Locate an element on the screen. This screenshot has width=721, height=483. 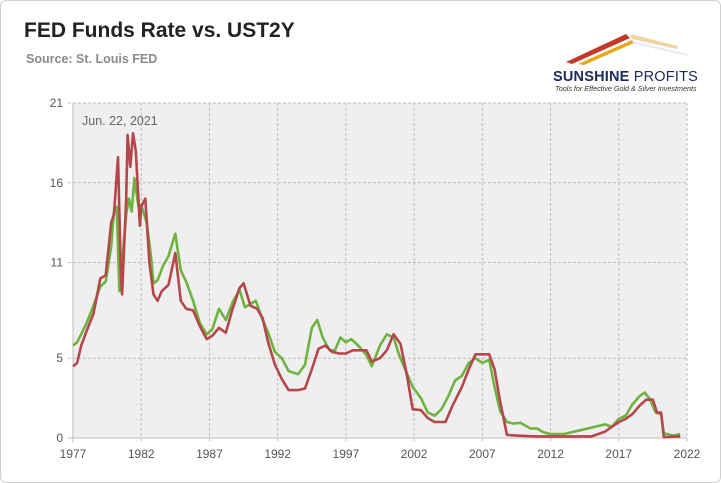
x-tick-label: 2007 is located at coordinates (482, 454).